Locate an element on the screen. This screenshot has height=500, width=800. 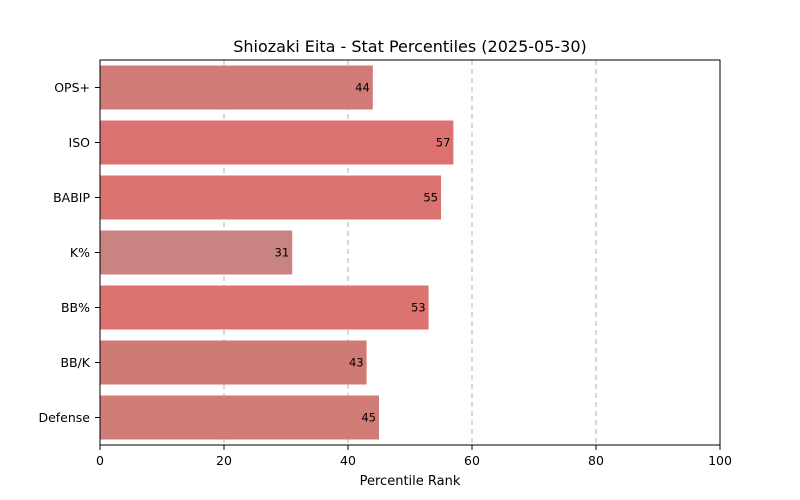
y-tick-label: BB/K is located at coordinates (75, 362).